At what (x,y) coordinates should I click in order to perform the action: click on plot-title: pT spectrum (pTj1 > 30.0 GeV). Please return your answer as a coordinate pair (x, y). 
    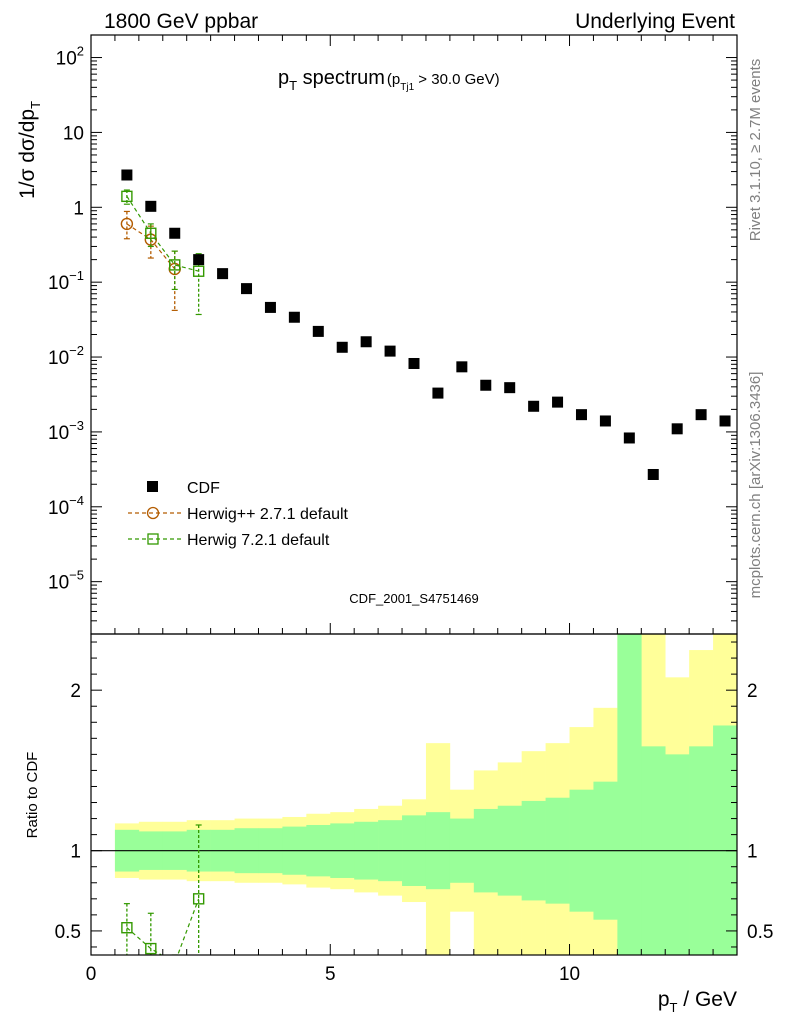
    Looking at the image, I should click on (389, 80).